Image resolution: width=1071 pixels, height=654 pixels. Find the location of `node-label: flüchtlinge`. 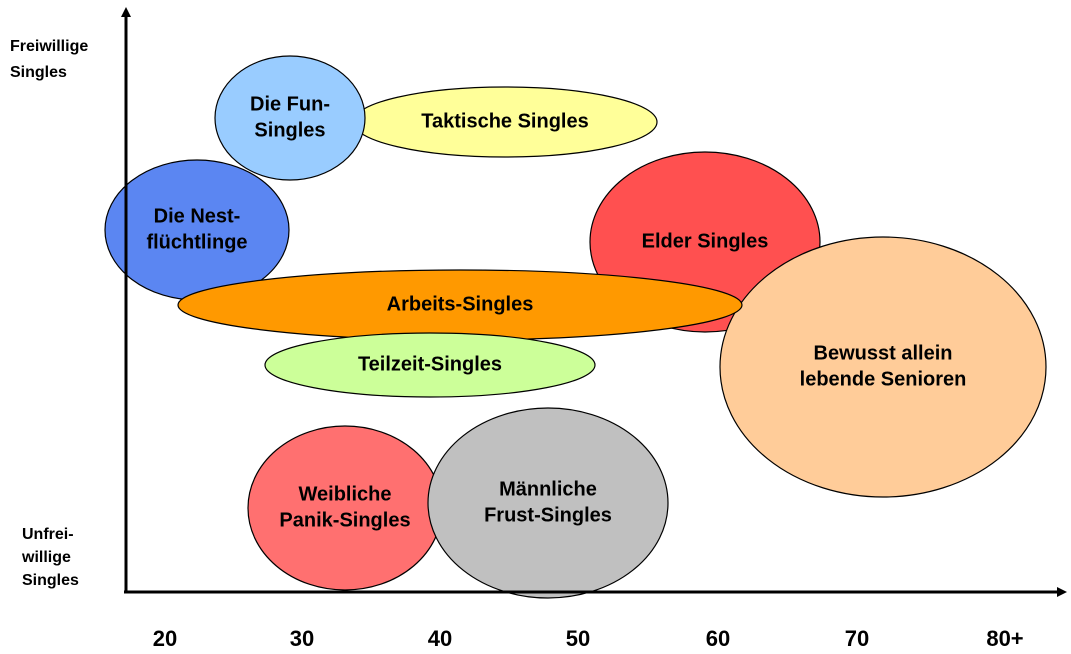

node-label: flüchtlinge is located at coordinates (196, 242).